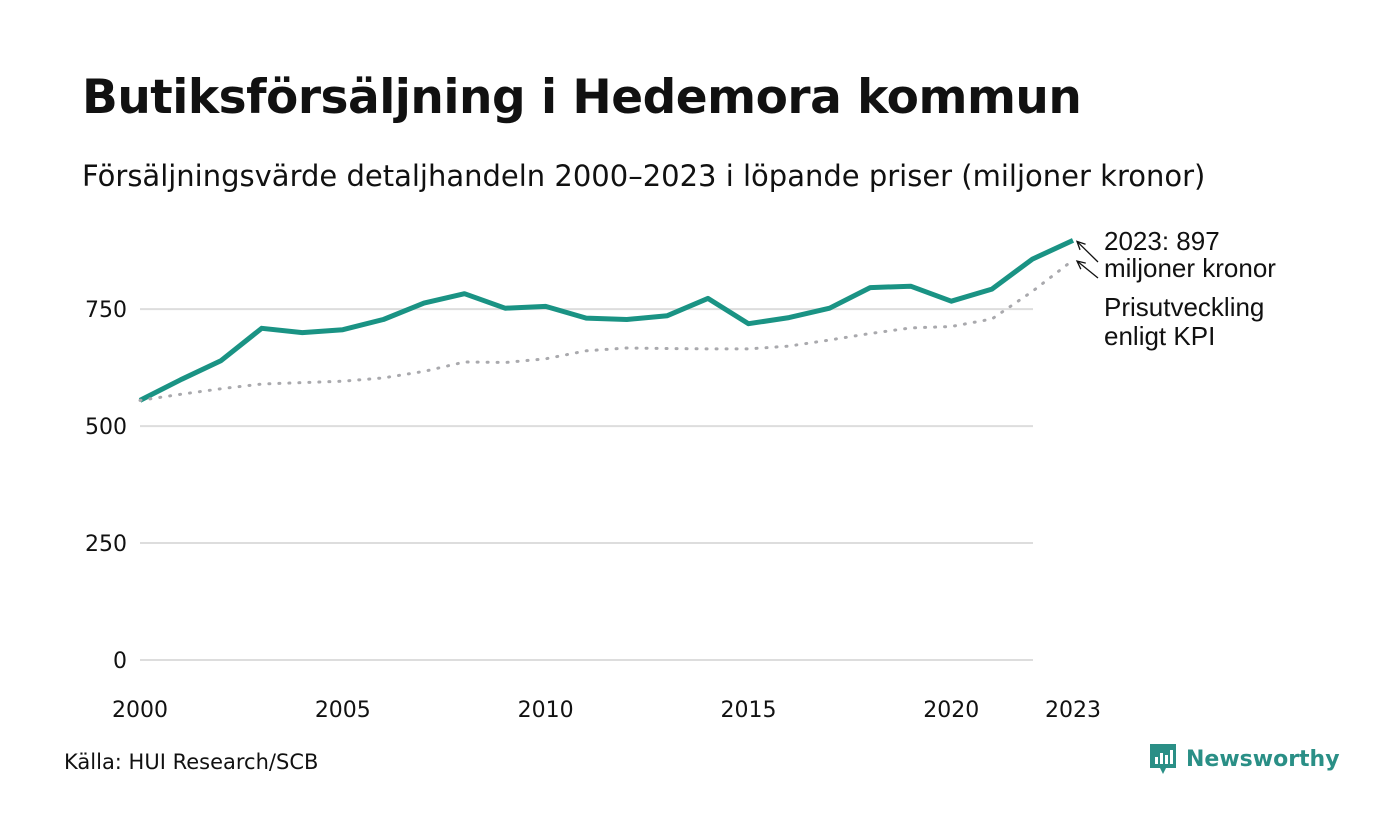 This screenshot has height=840, width=1400. Describe the element at coordinates (546, 710) in the screenshot. I see `x-tick-label: 2010` at that location.